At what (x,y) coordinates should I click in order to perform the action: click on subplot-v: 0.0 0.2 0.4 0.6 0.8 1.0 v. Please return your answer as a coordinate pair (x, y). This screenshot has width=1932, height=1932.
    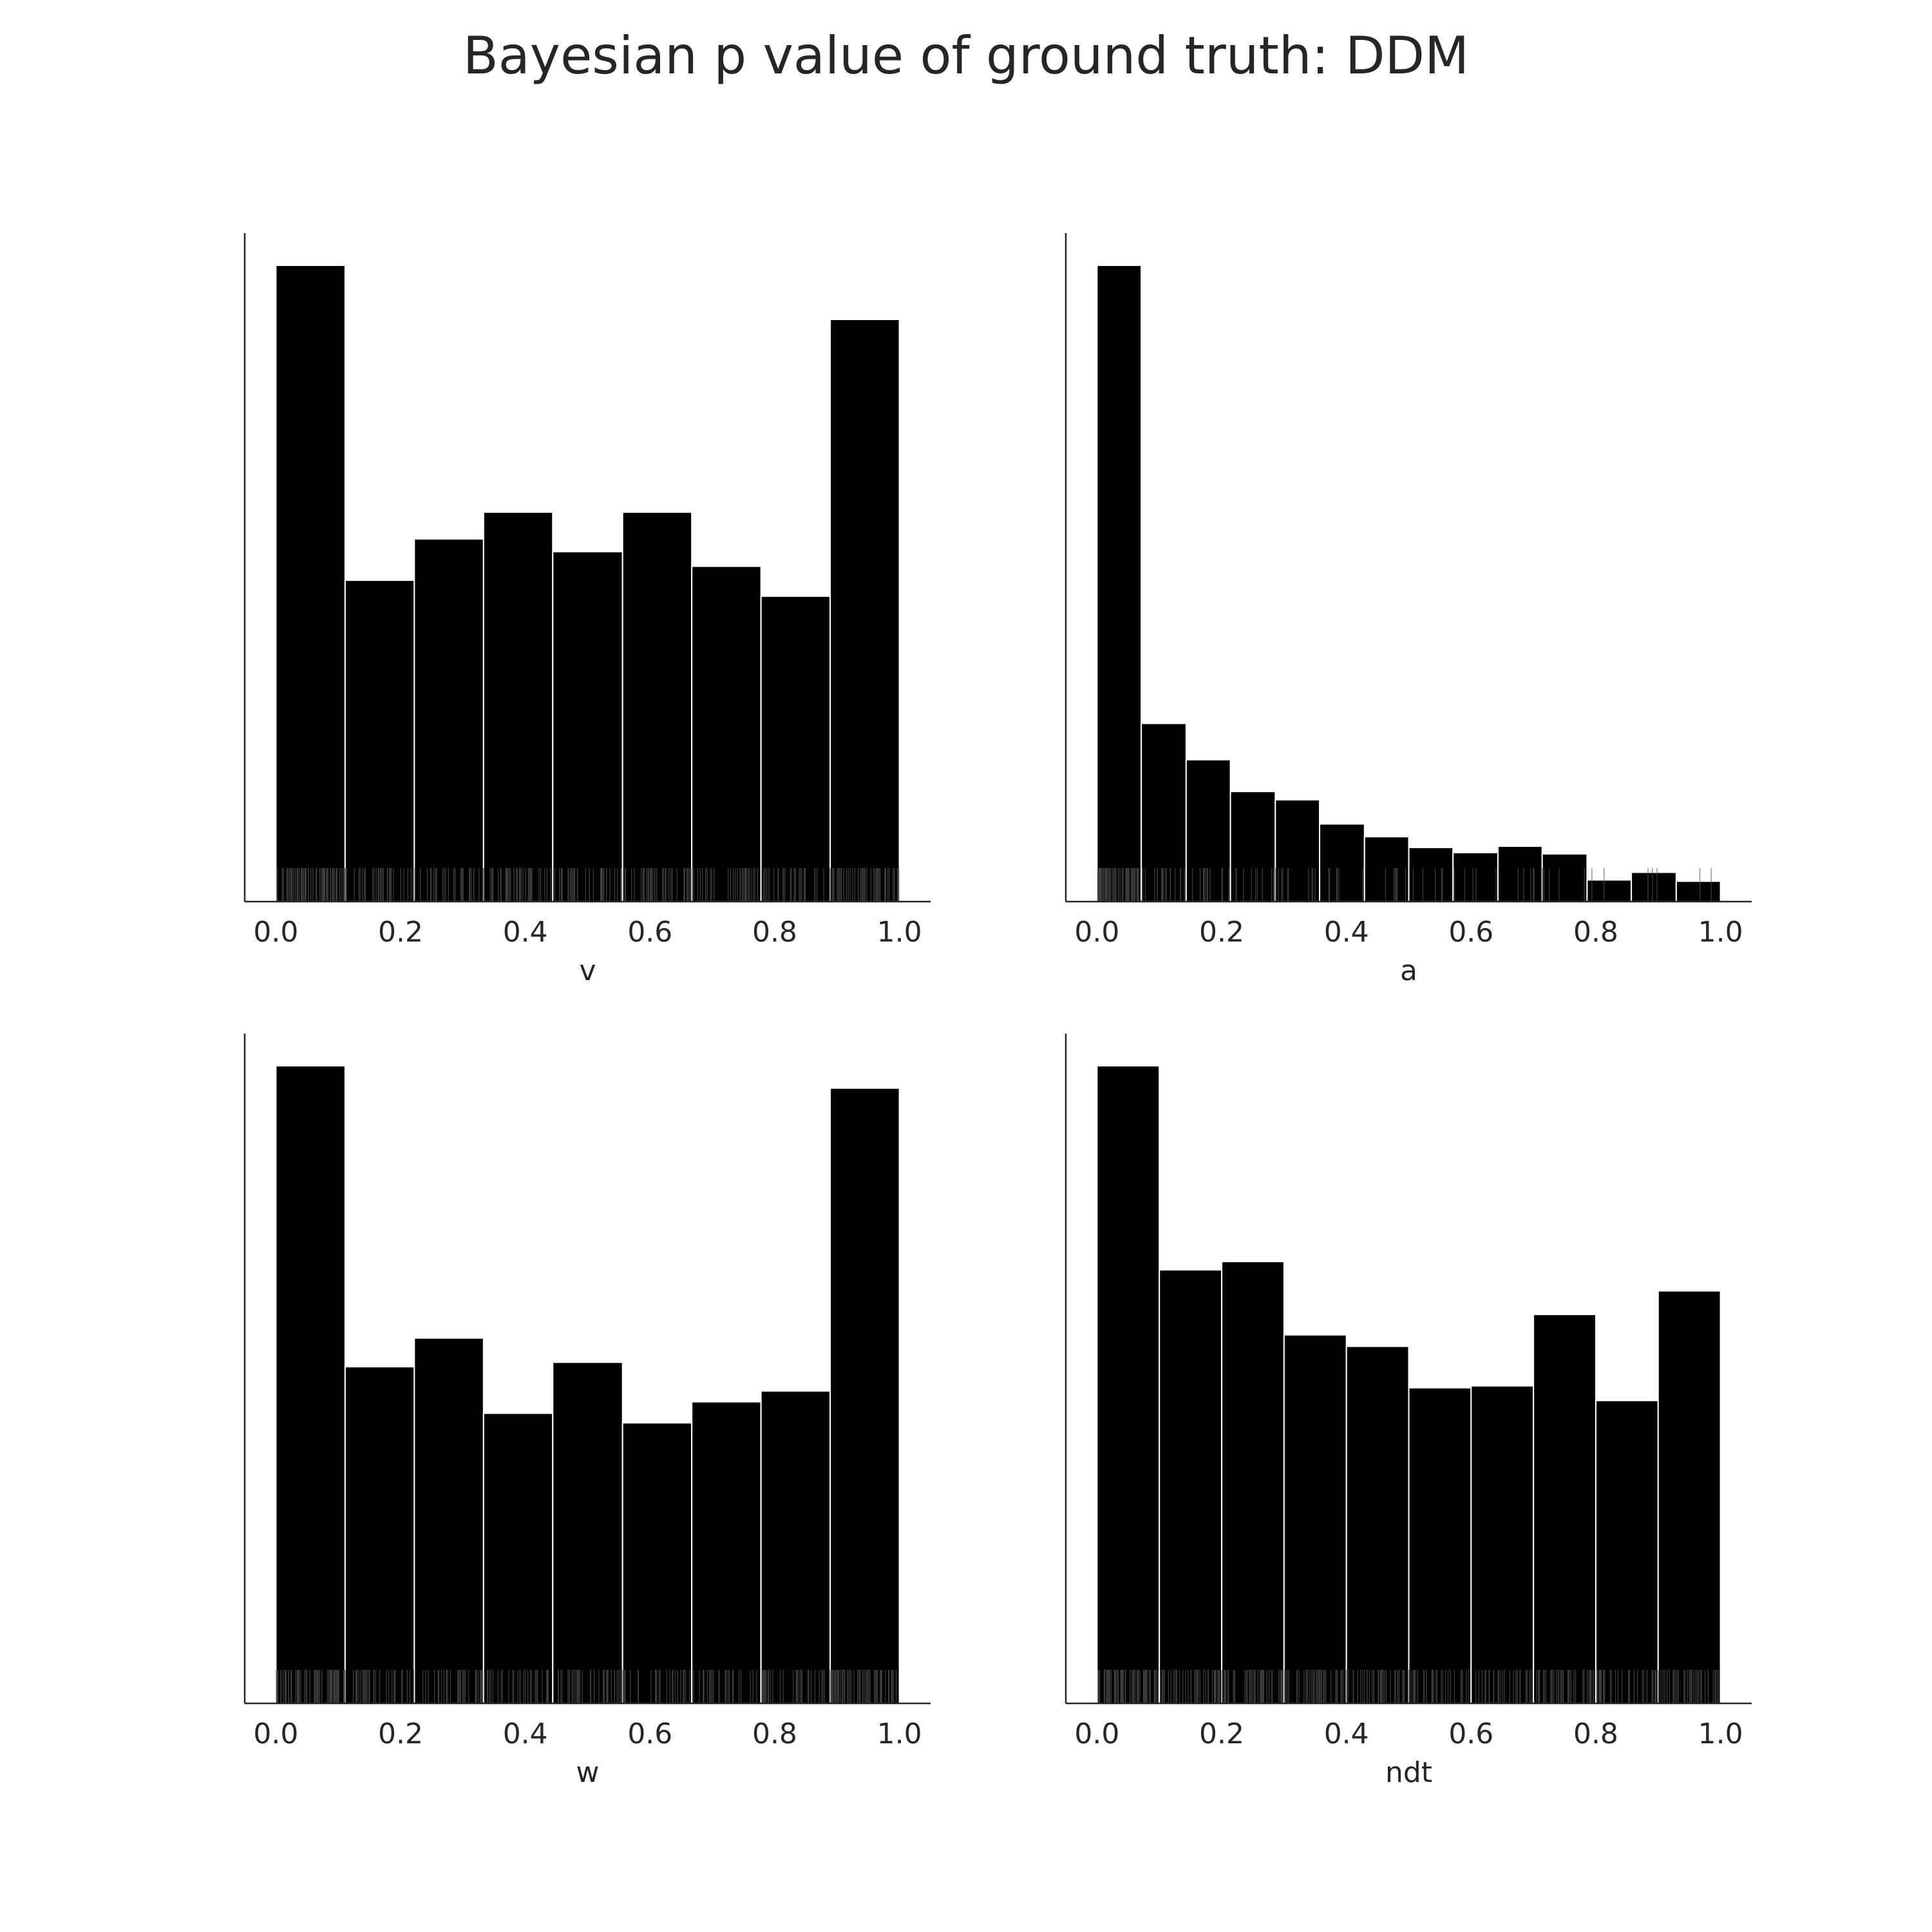
    Looking at the image, I should click on (587, 610).